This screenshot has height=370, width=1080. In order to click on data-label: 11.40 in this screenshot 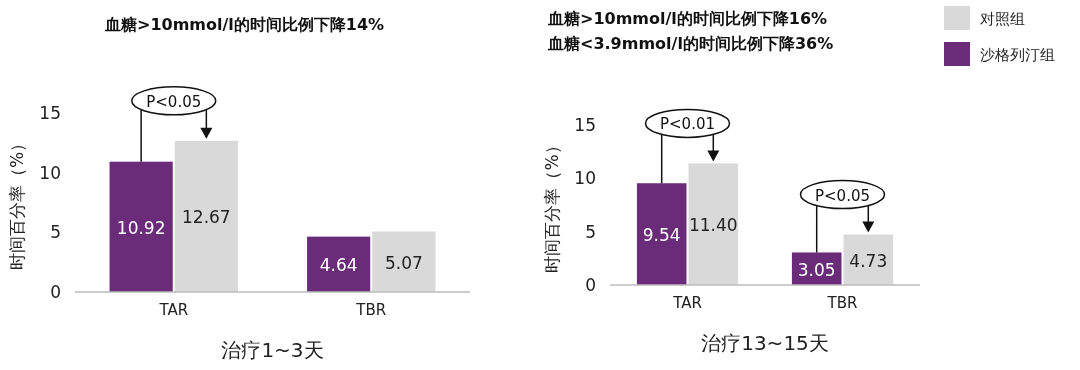, I will do `click(713, 225)`.